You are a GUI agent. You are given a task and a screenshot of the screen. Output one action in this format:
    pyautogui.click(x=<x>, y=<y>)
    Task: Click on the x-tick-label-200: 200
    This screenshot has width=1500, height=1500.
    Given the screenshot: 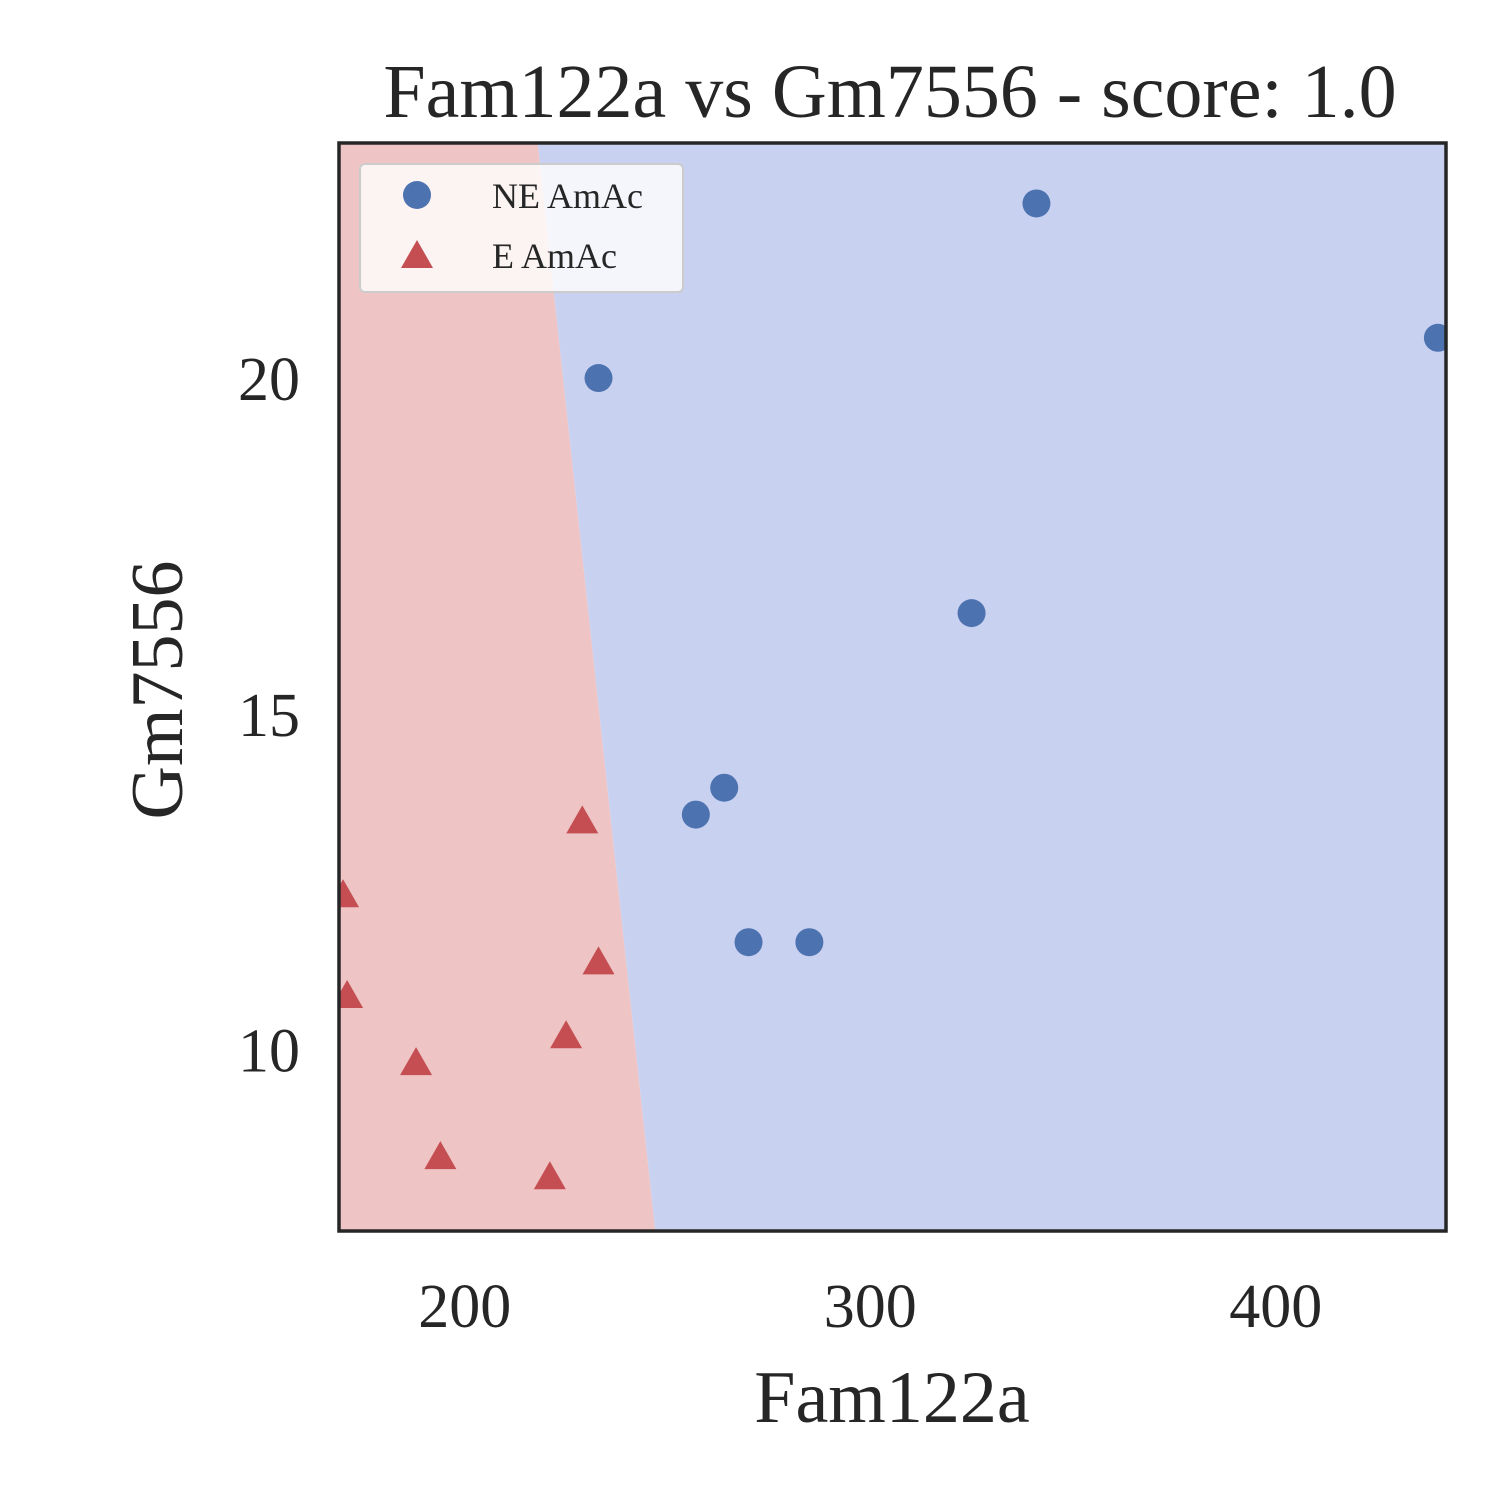 What is the action you would take?
    pyautogui.click(x=464, y=1307)
    